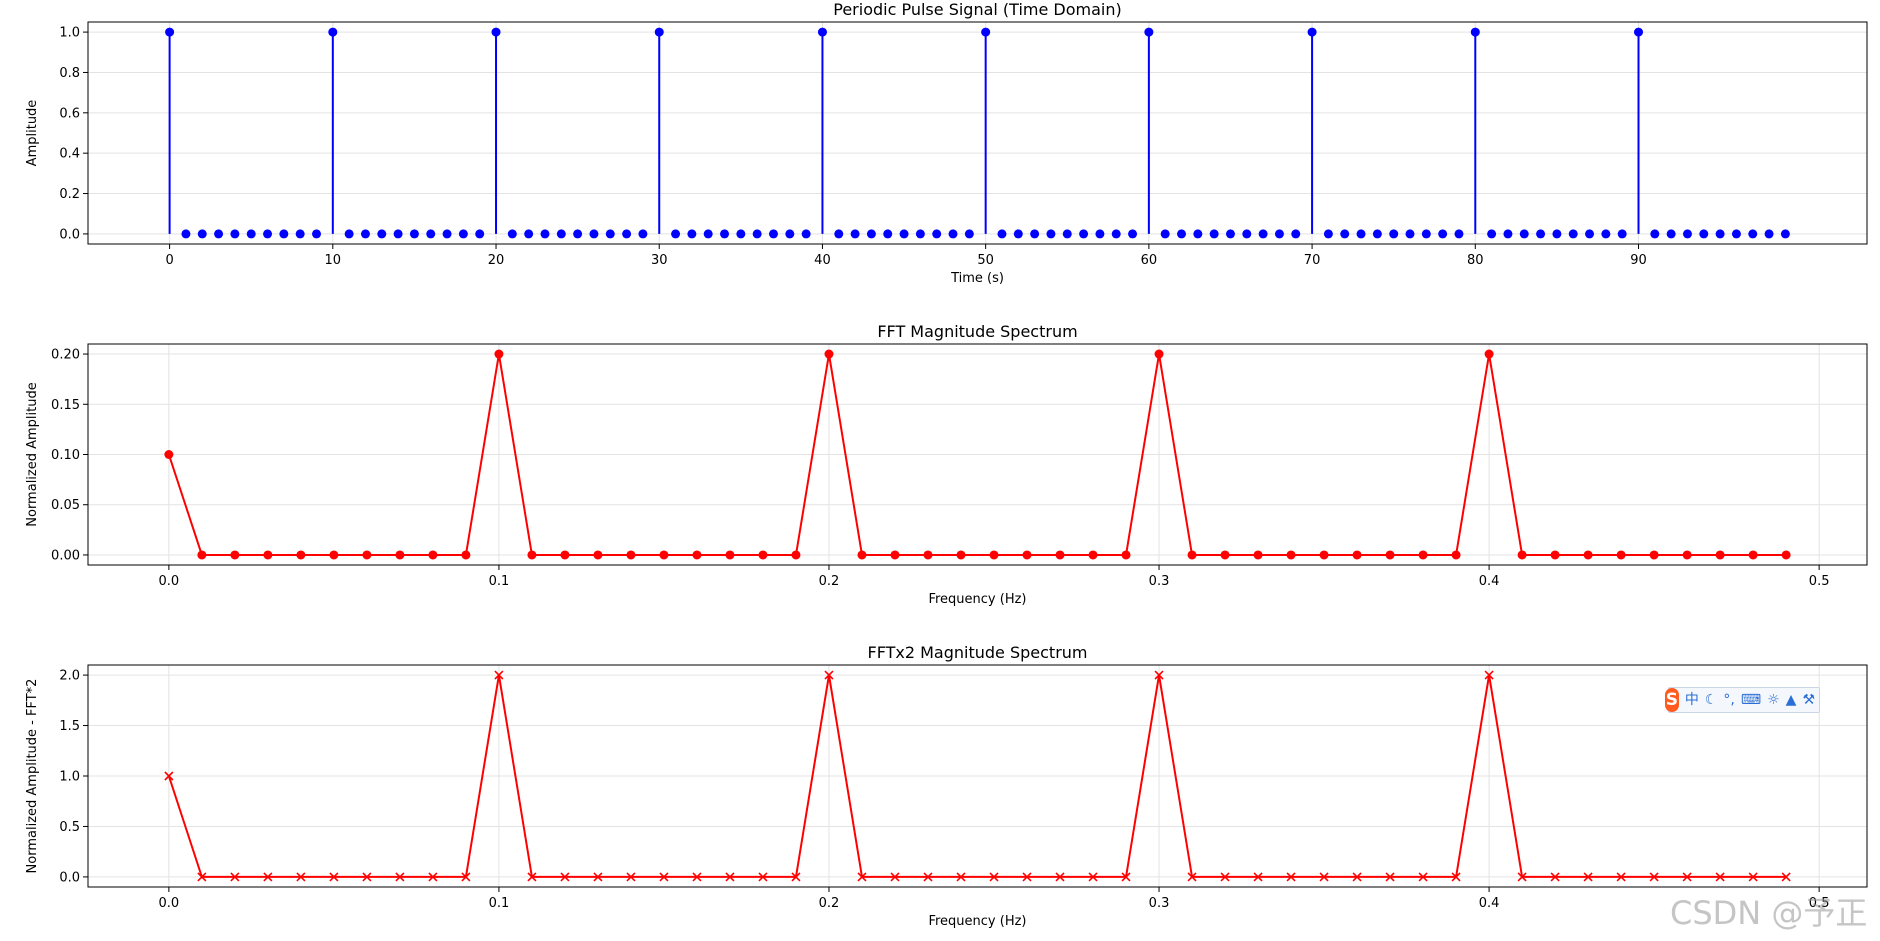  What do you see at coordinates (1791, 700) in the screenshot?
I see `shirt-icon: ▲` at bounding box center [1791, 700].